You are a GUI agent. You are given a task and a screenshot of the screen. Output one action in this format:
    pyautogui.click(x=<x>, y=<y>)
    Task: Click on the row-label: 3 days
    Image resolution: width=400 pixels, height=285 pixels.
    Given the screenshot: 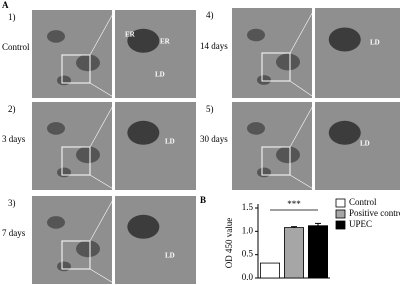 What is the action you would take?
    pyautogui.click(x=14, y=139)
    